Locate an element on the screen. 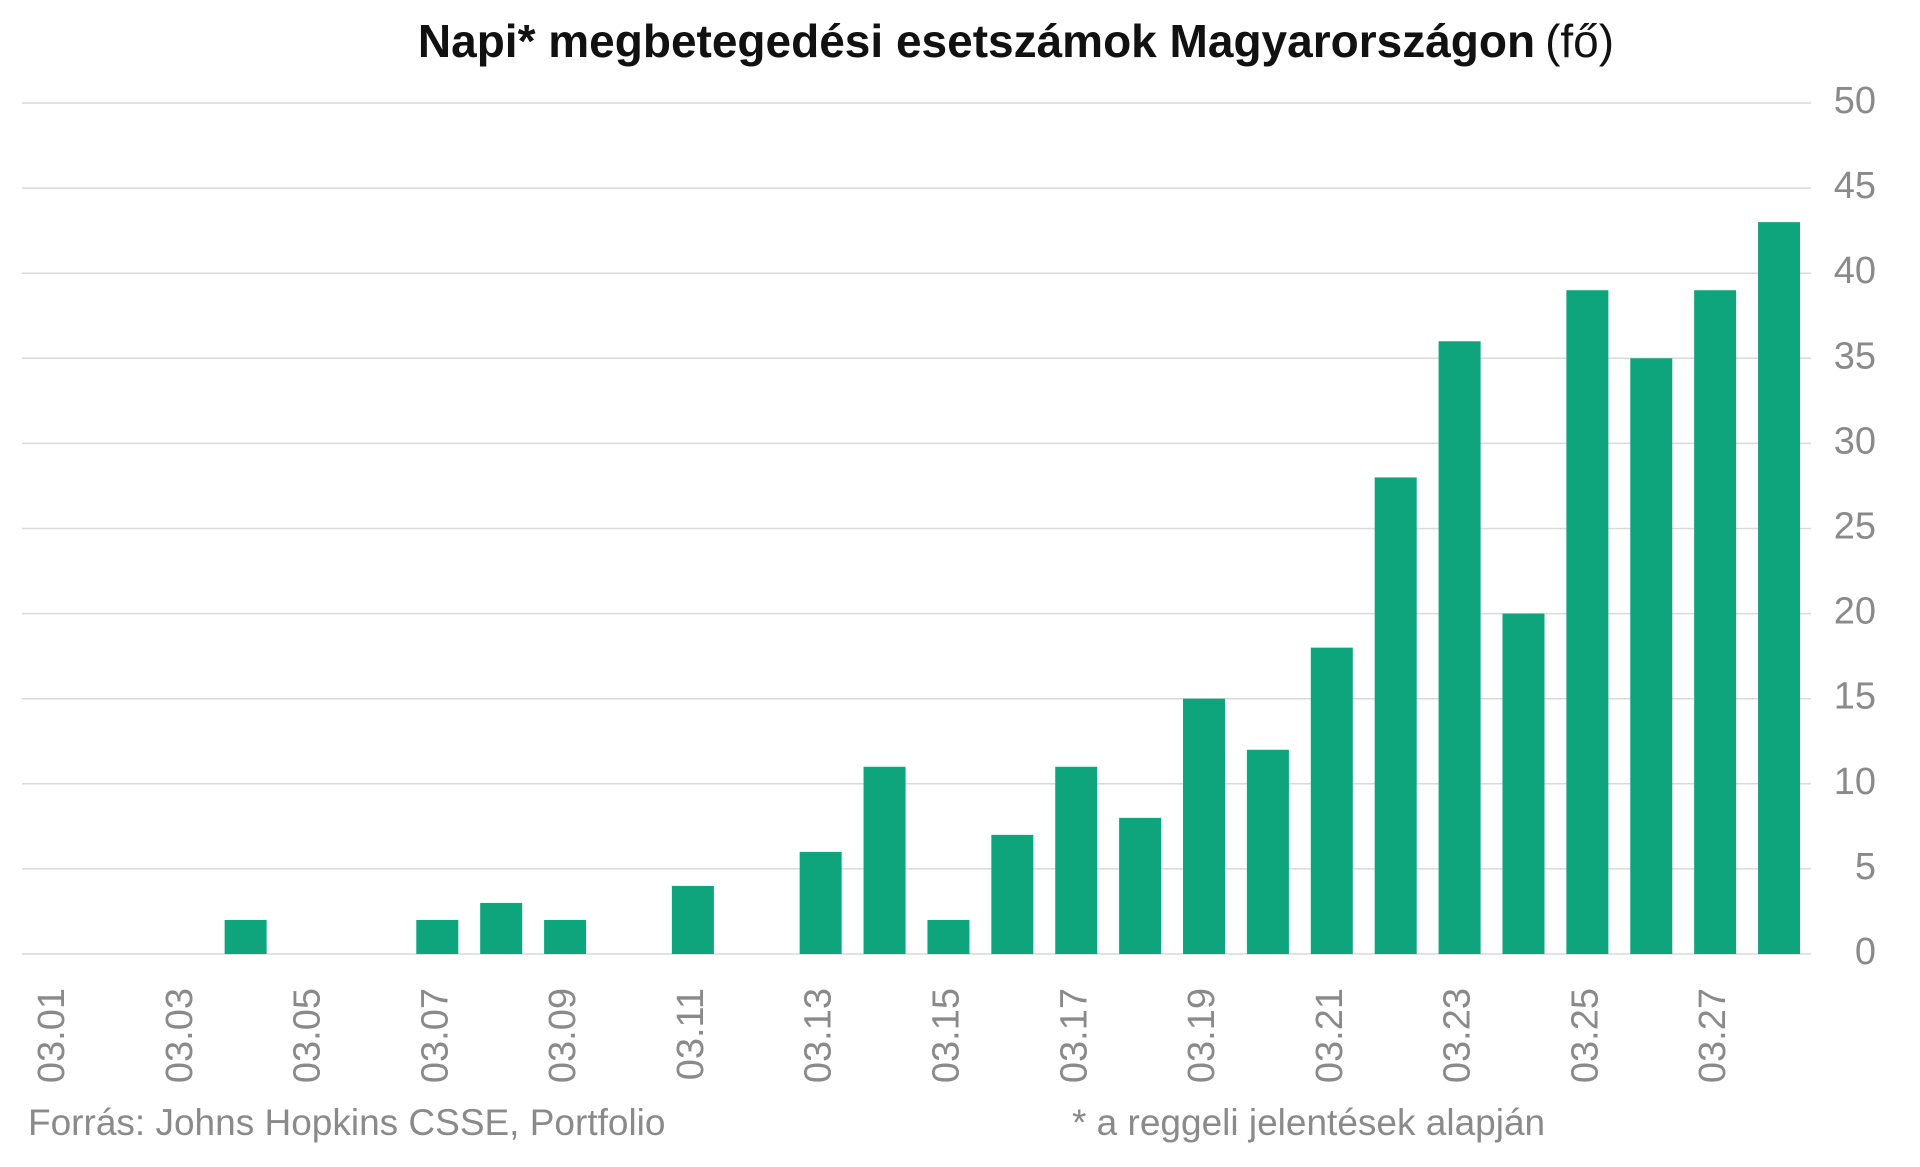 The image size is (1920, 1167). source: Forrás: Johns Hopkins CSSE, Portfolio is located at coordinates (346, 1122).